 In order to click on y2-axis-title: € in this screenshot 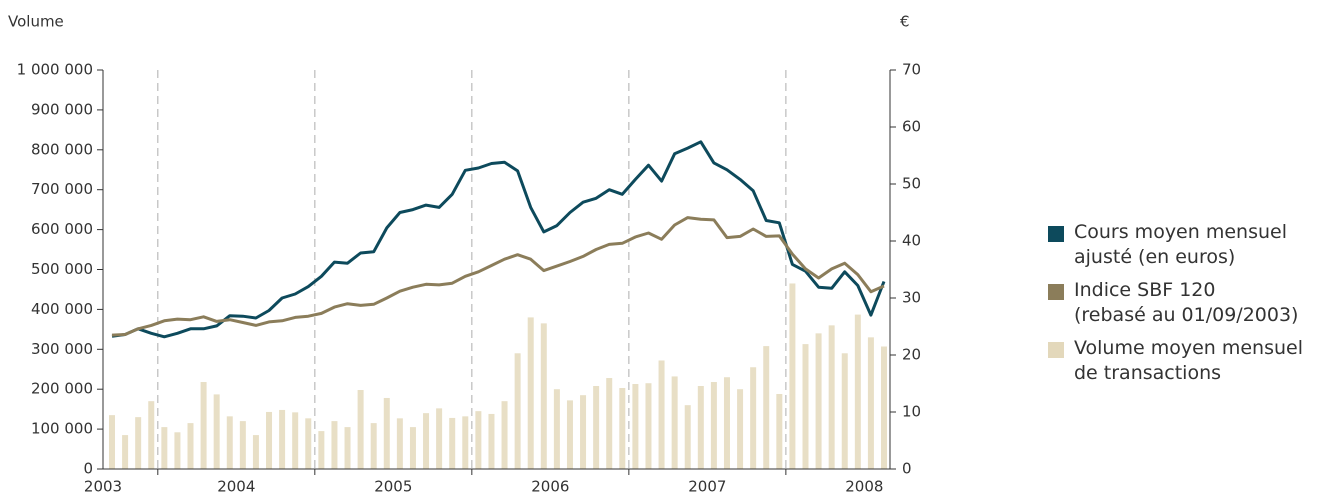, I will do `click(905, 22)`.